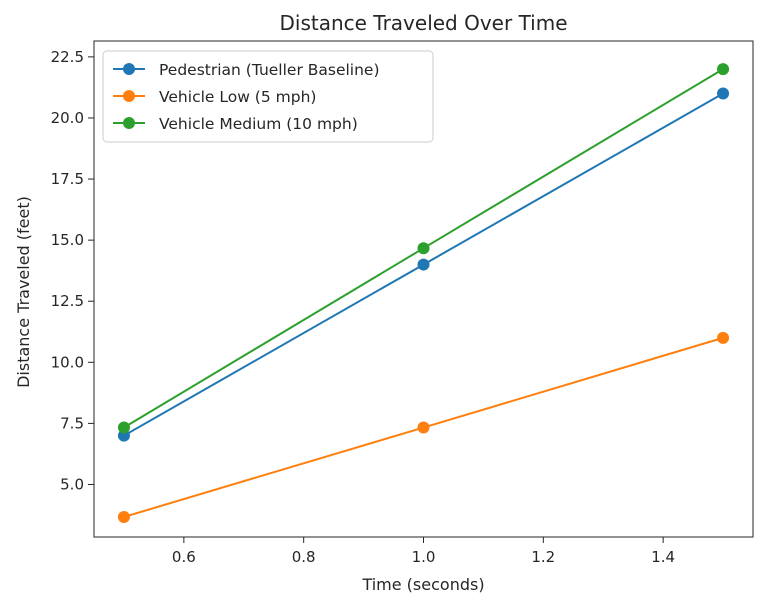 The width and height of the screenshot is (768, 607). What do you see at coordinates (67, 301) in the screenshot?
I see `y-tick-label: 12.5` at bounding box center [67, 301].